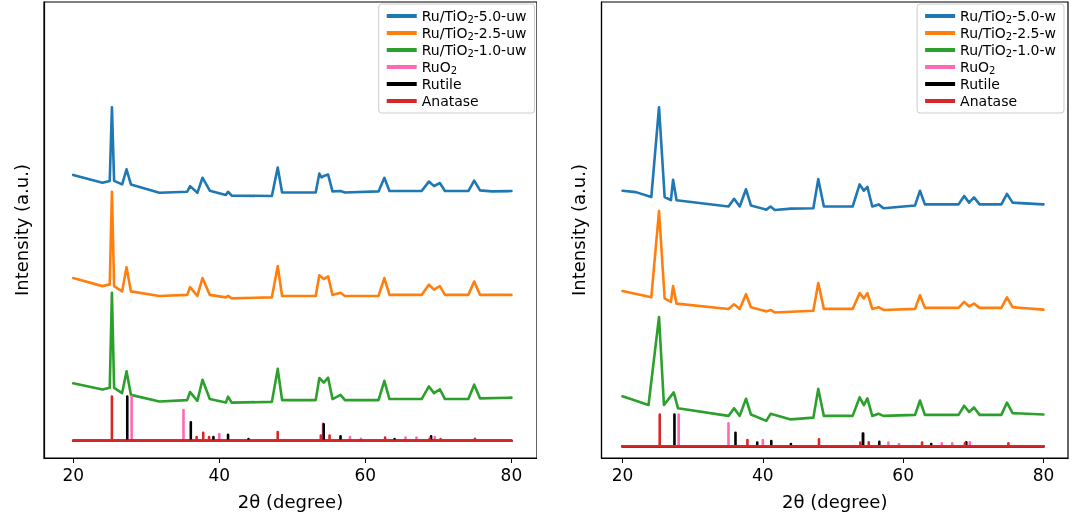 The height and width of the screenshot is (528, 1073). Describe the element at coordinates (474, 50) in the screenshot. I see `legend-label: Ru/TiO2-1.0-uw` at that location.